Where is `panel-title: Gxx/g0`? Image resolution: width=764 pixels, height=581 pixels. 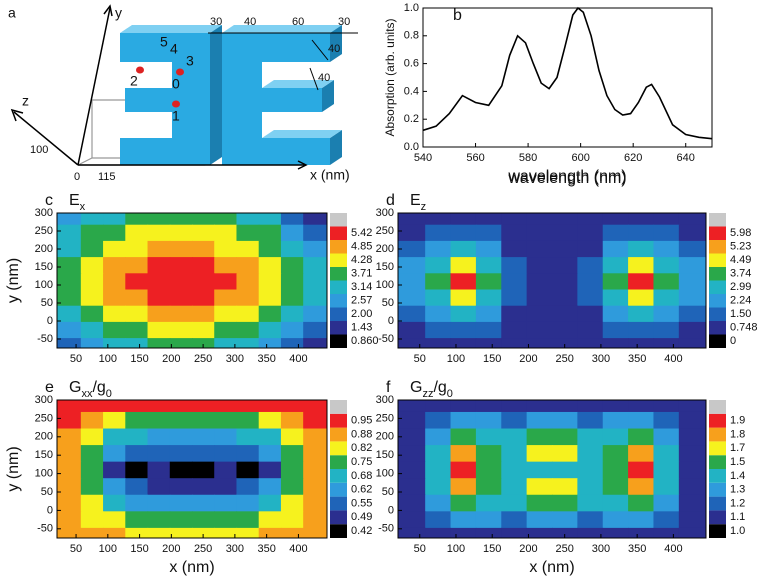 panel-title: Gxx/g0 is located at coordinates (90, 389).